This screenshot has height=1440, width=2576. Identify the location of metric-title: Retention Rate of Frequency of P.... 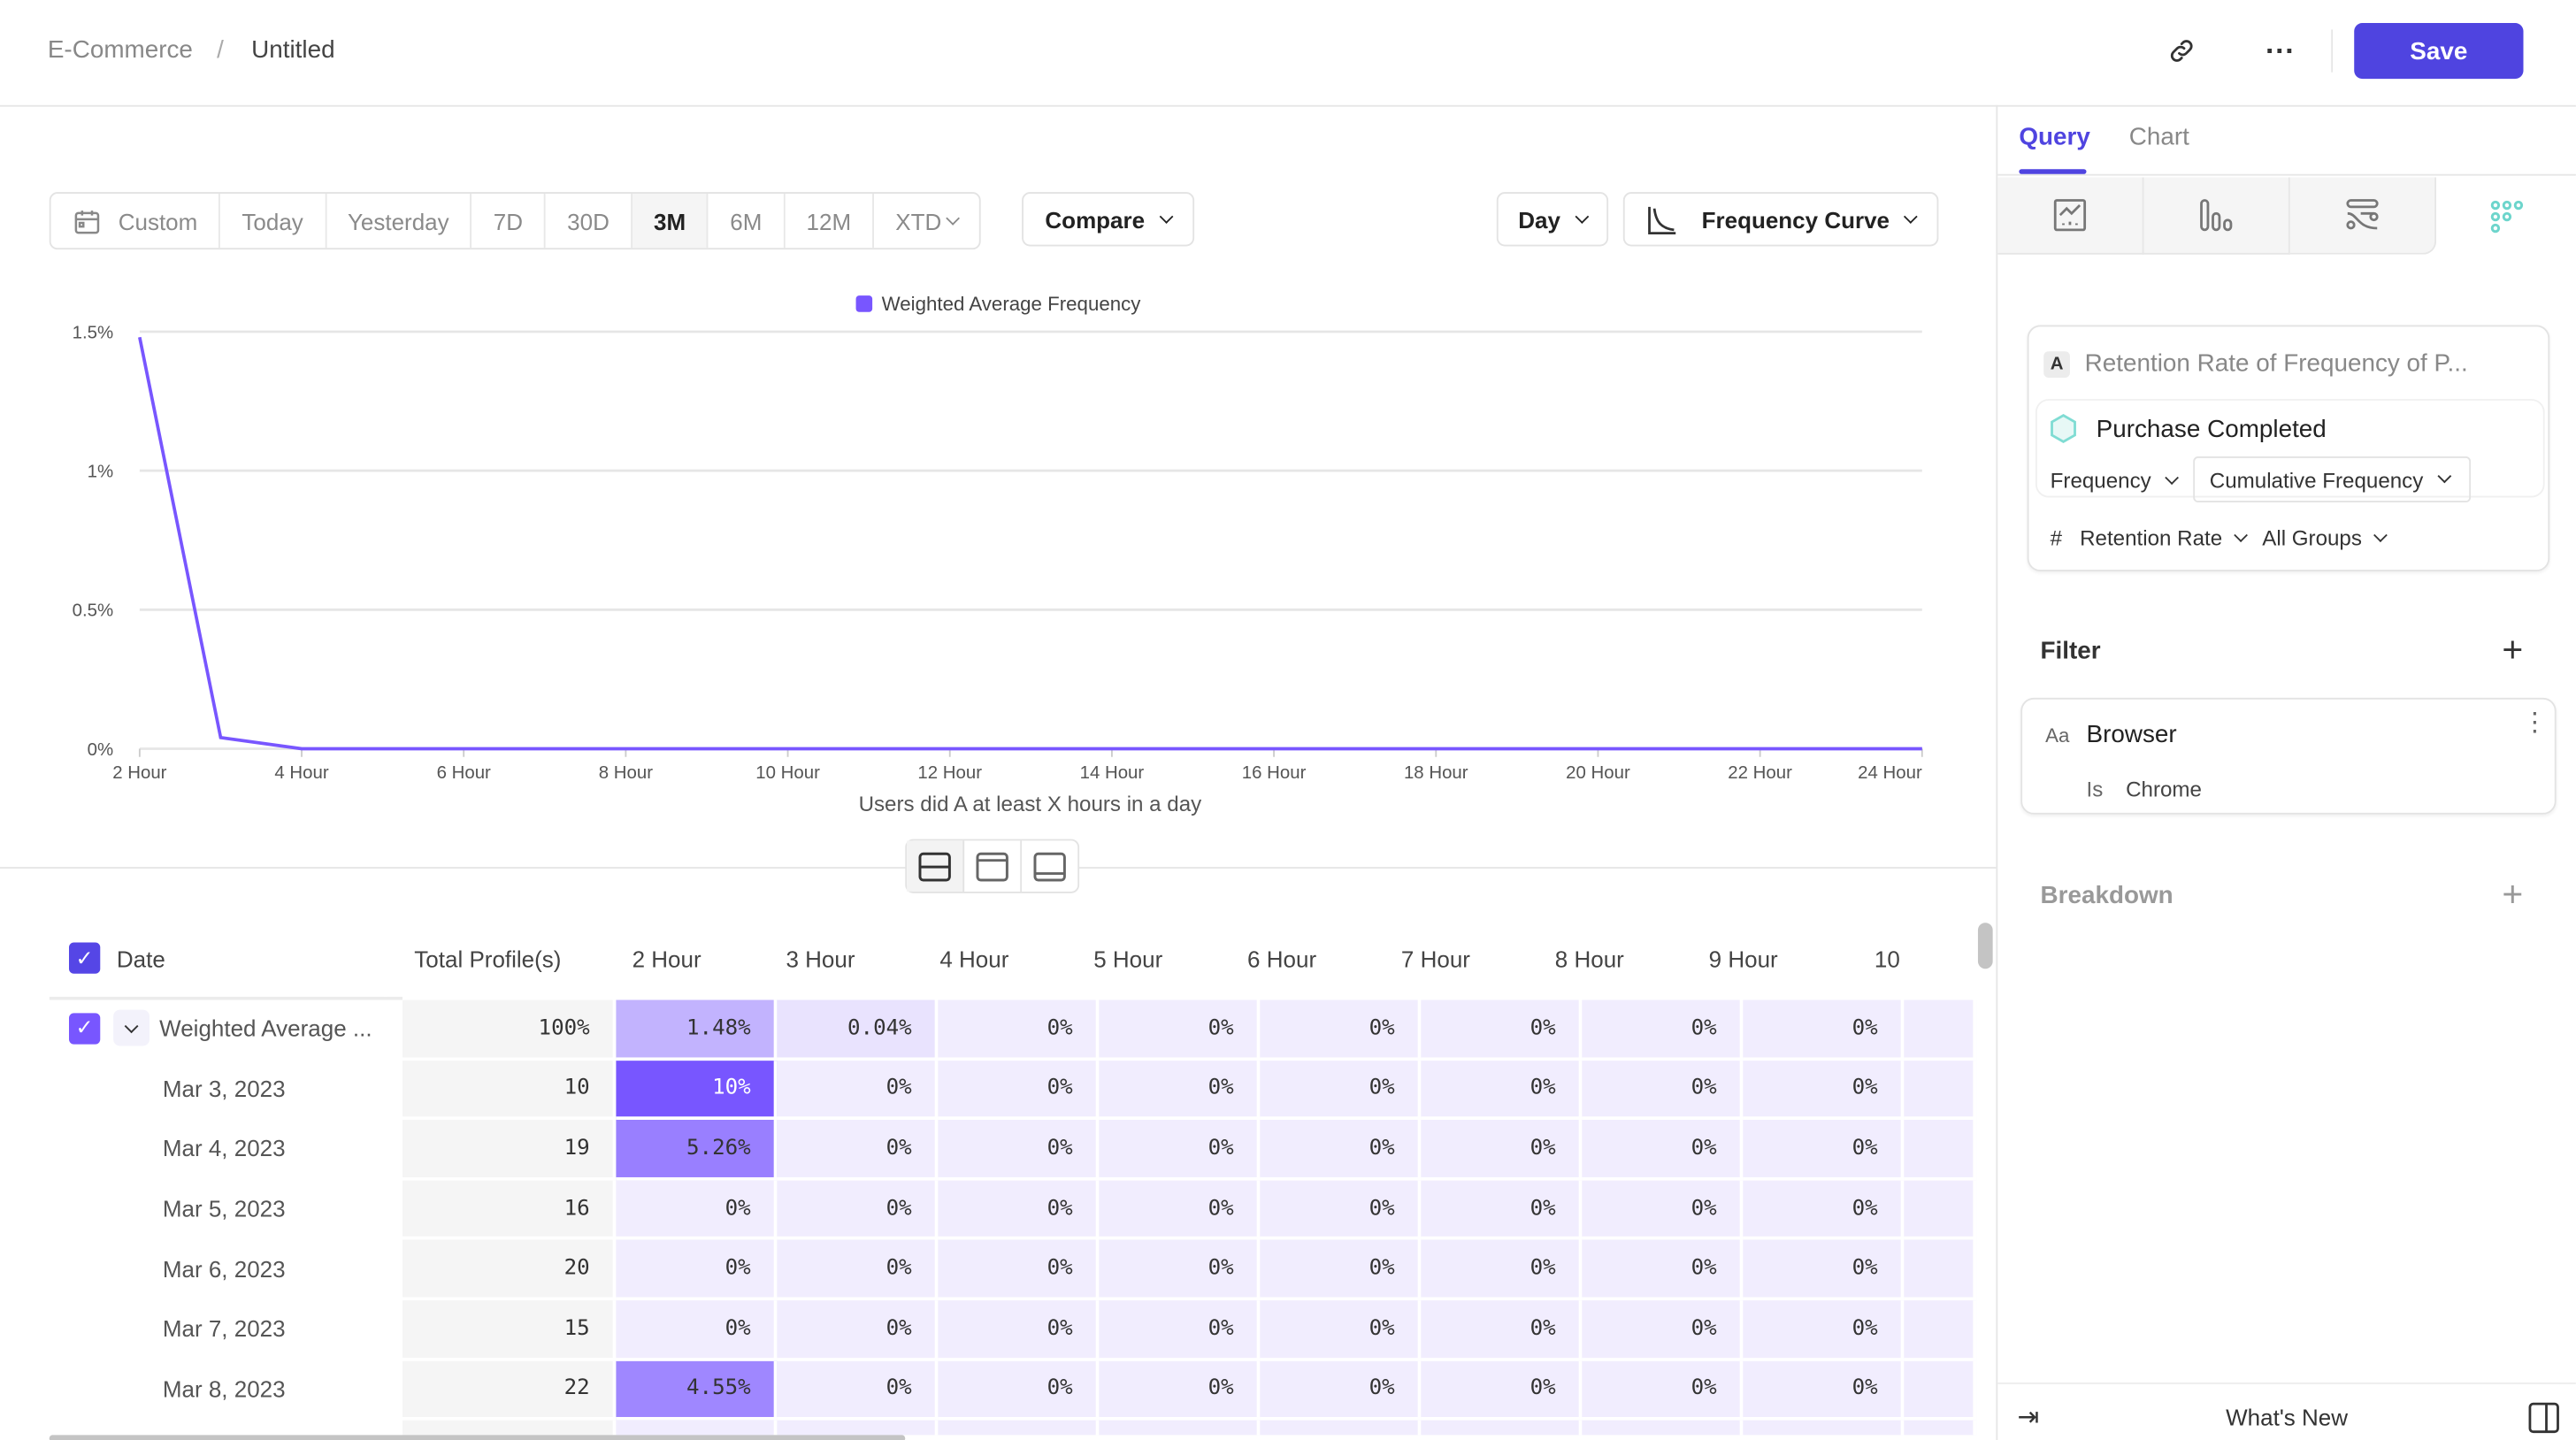
(2276, 363).